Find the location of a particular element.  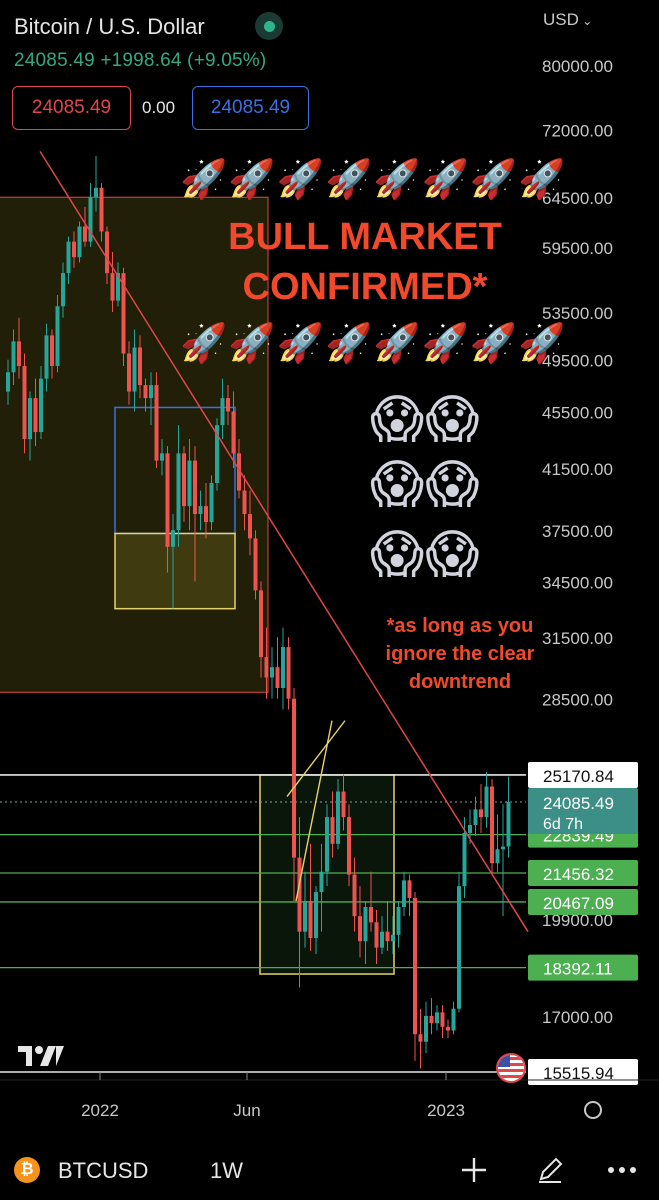

sell-button: 24085.49 is located at coordinates (71, 108).